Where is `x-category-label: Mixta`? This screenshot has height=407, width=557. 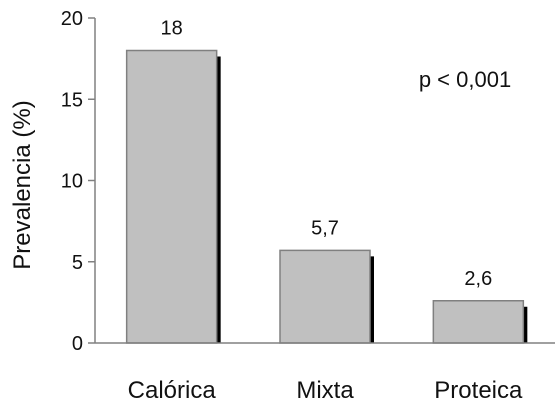
x-category-label: Mixta is located at coordinates (325, 390).